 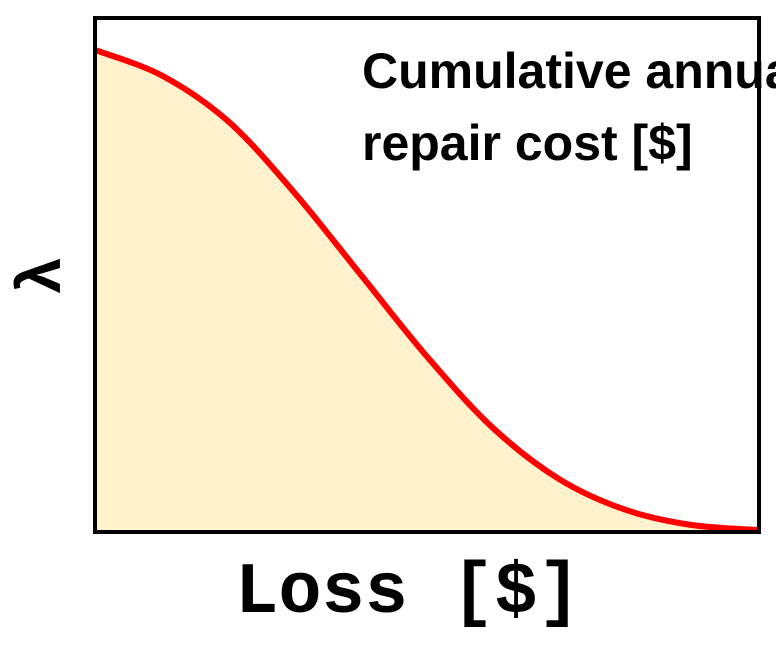 What do you see at coordinates (44, 276) in the screenshot?
I see `y-axis-label: λ` at bounding box center [44, 276].